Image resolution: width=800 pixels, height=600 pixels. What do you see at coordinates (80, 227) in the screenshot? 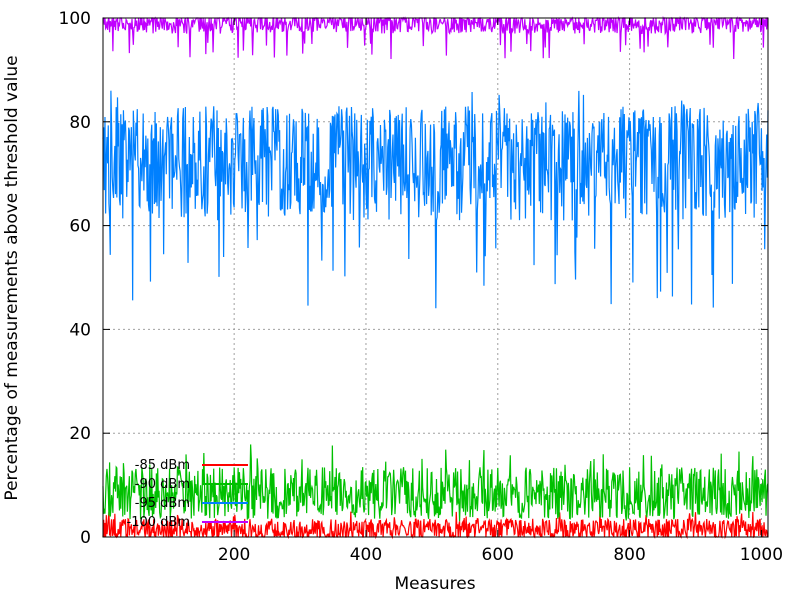
I see `y-tick-label: 60` at bounding box center [80, 227].